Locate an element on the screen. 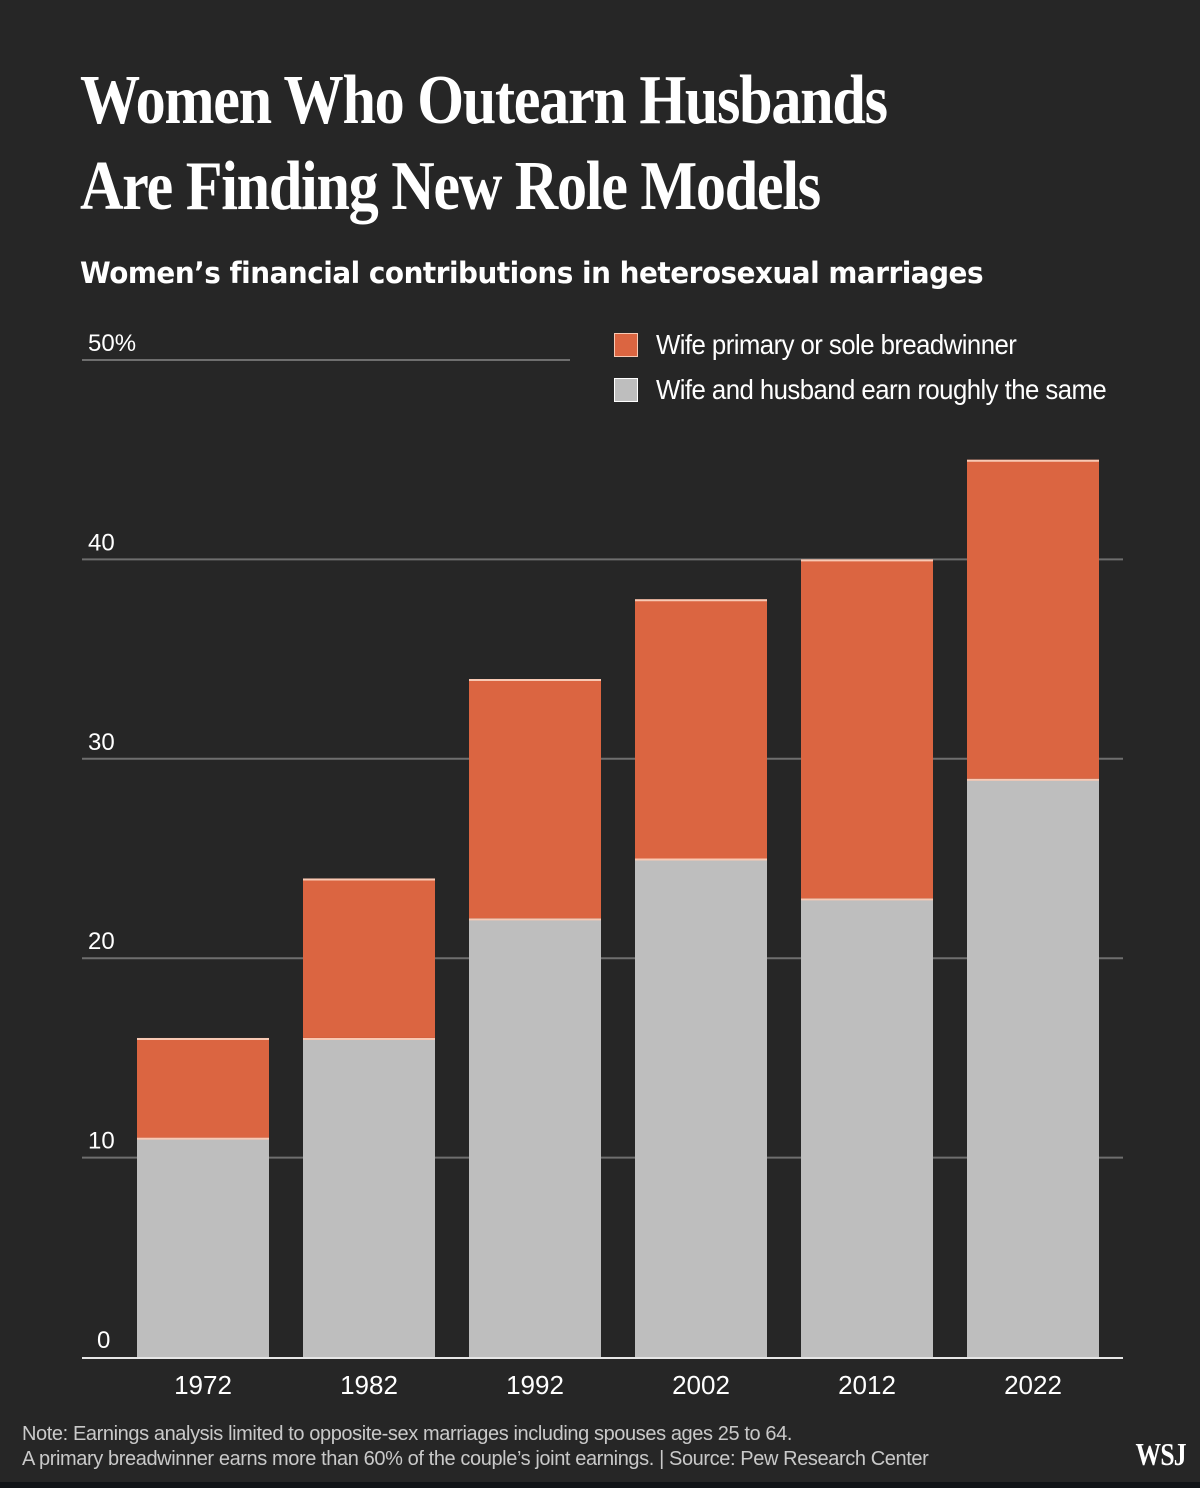 The image size is (1200, 1488). legend-label: Wife and husband earn roughly the same is located at coordinates (881, 389).